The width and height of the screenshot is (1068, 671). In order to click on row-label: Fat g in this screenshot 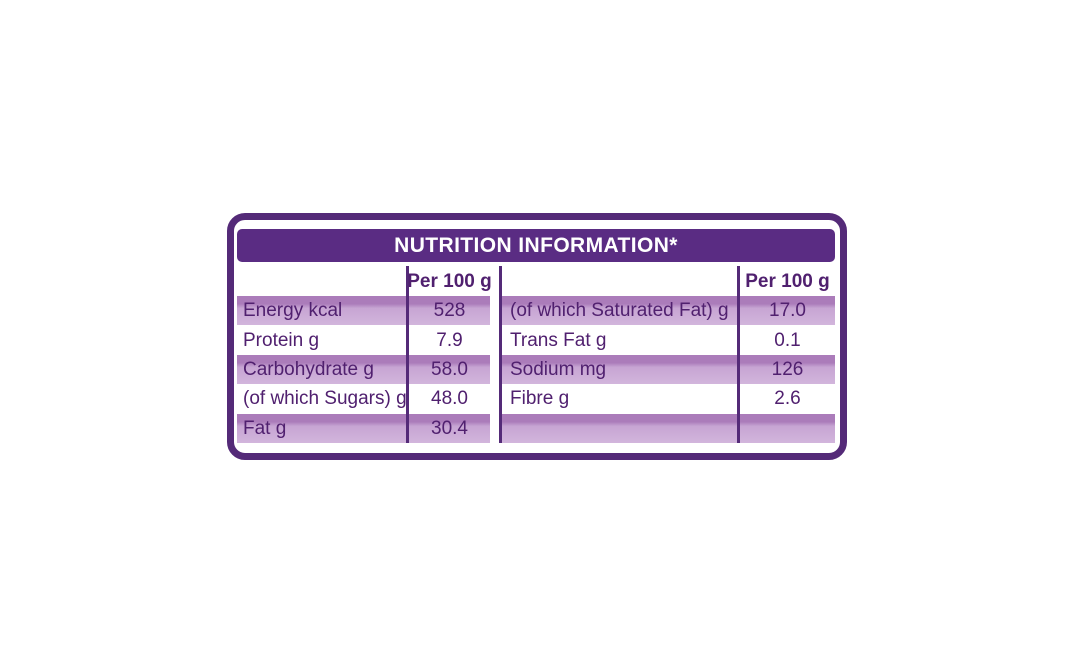, I will do `click(321, 428)`.